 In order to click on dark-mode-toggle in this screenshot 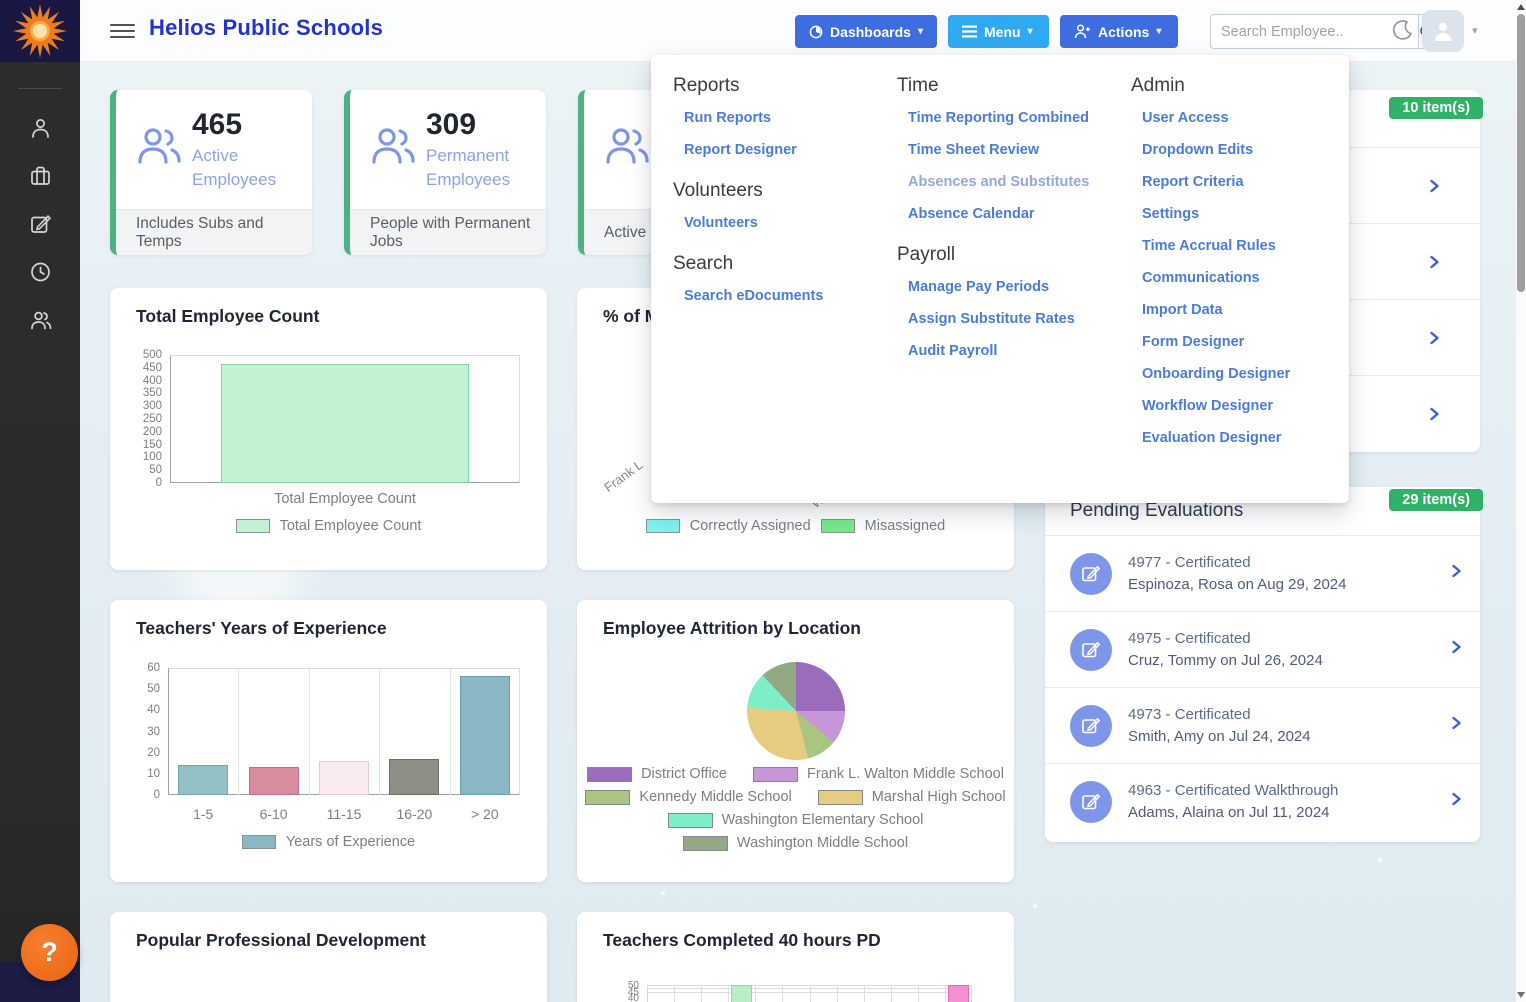, I will do `click(1403, 31)`.